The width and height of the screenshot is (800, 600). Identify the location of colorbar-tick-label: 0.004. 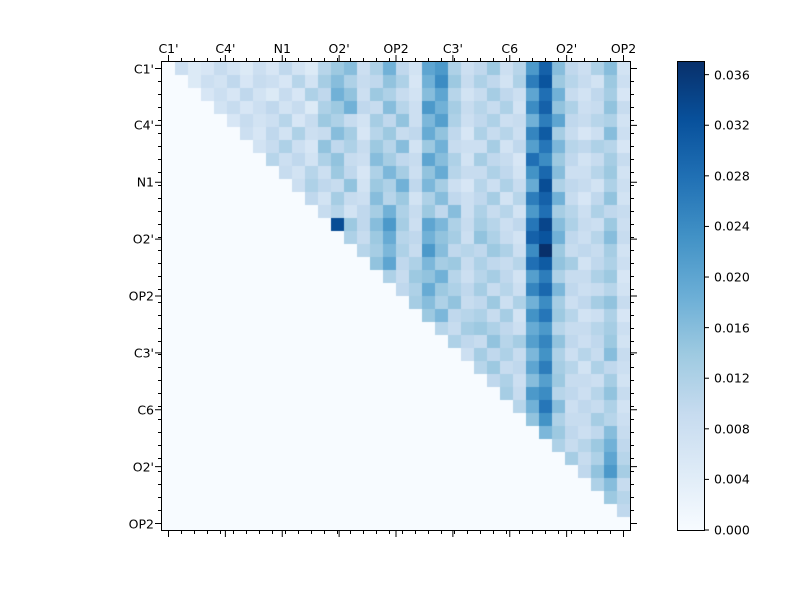
(732, 479).